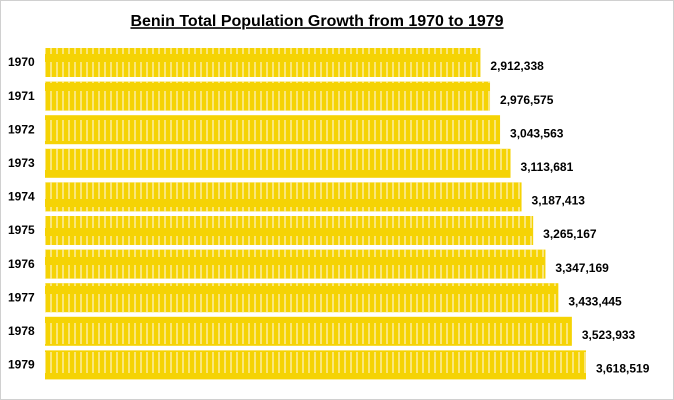 The height and width of the screenshot is (400, 674). What do you see at coordinates (21, 331) in the screenshot?
I see `y-tick-label: 1978` at bounding box center [21, 331].